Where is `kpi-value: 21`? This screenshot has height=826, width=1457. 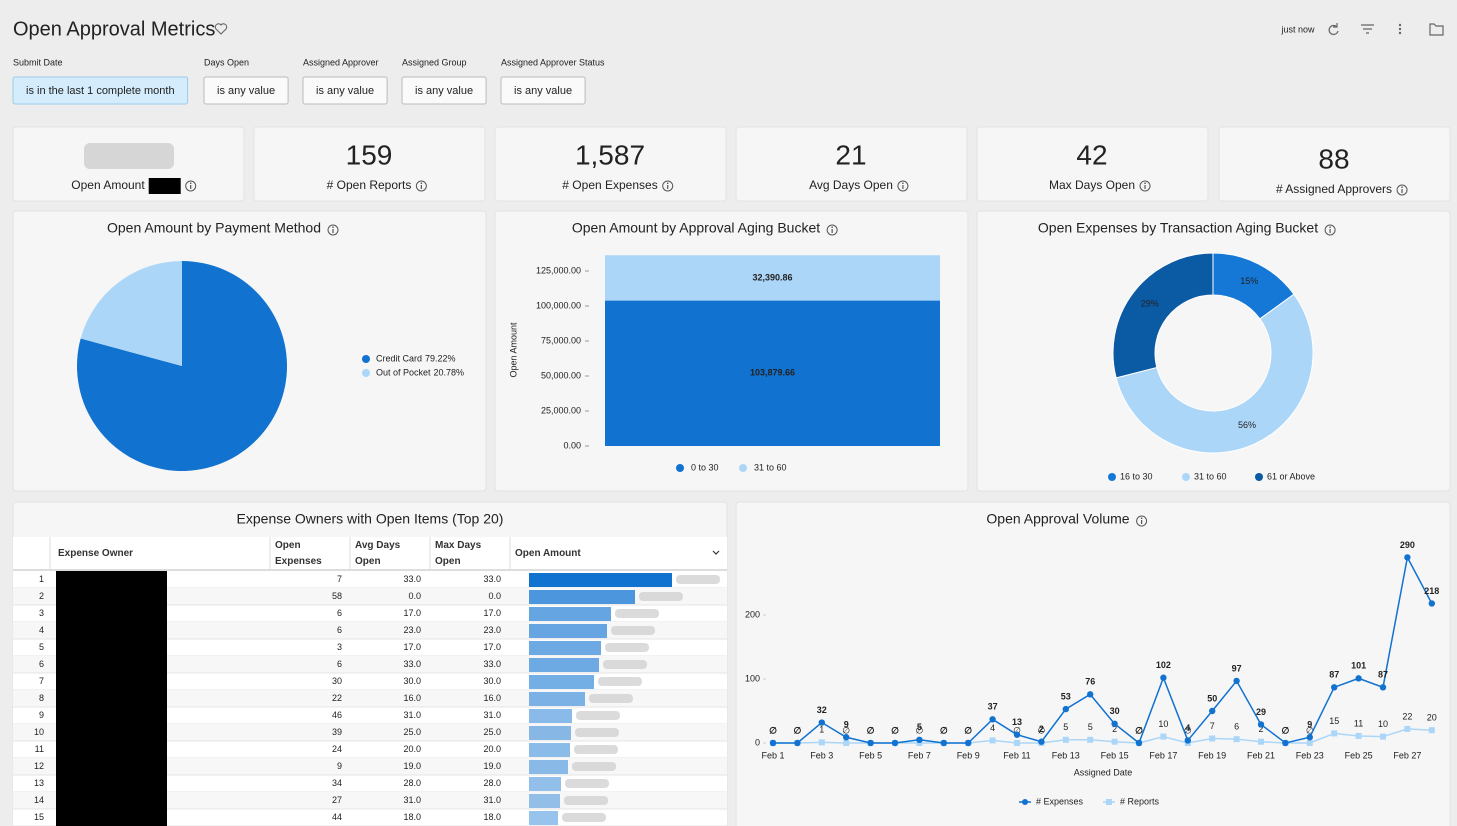
kpi-value: 21 is located at coordinates (850, 154).